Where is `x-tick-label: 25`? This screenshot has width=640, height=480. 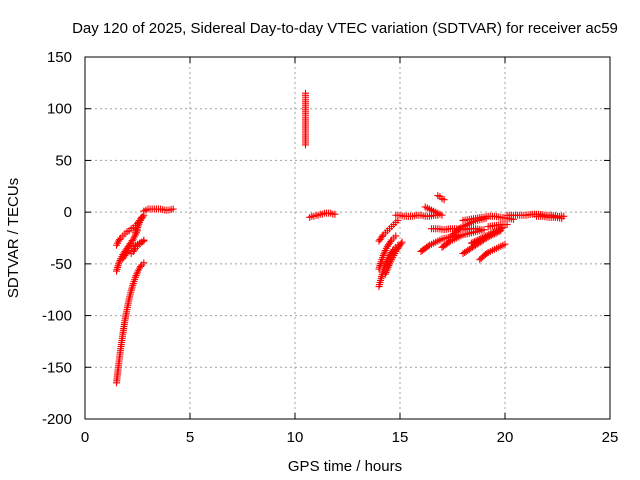
x-tick-label: 25 is located at coordinates (610, 437).